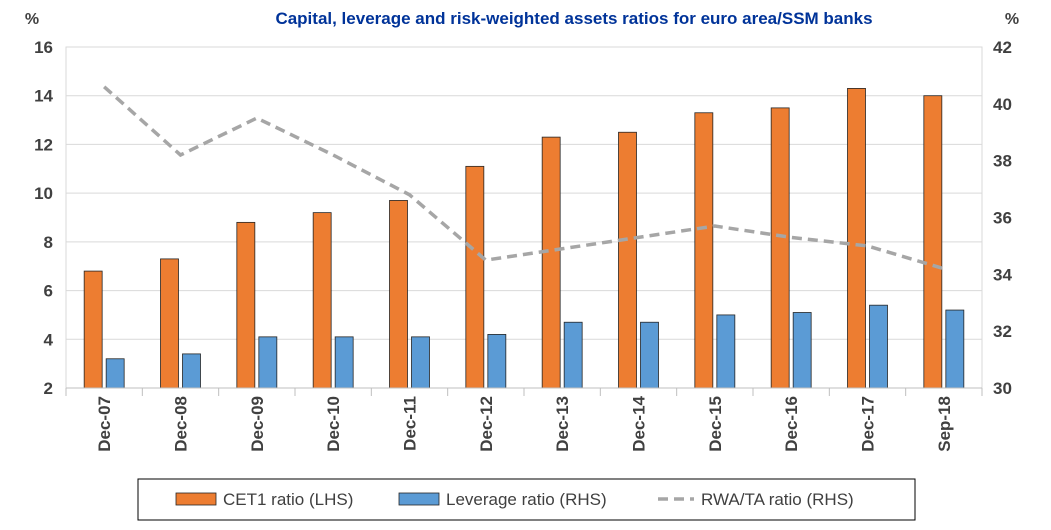 Image resolution: width=1051 pixels, height=530 pixels. Describe the element at coordinates (715, 424) in the screenshot. I see `x-tick-label: Dec-15` at that location.